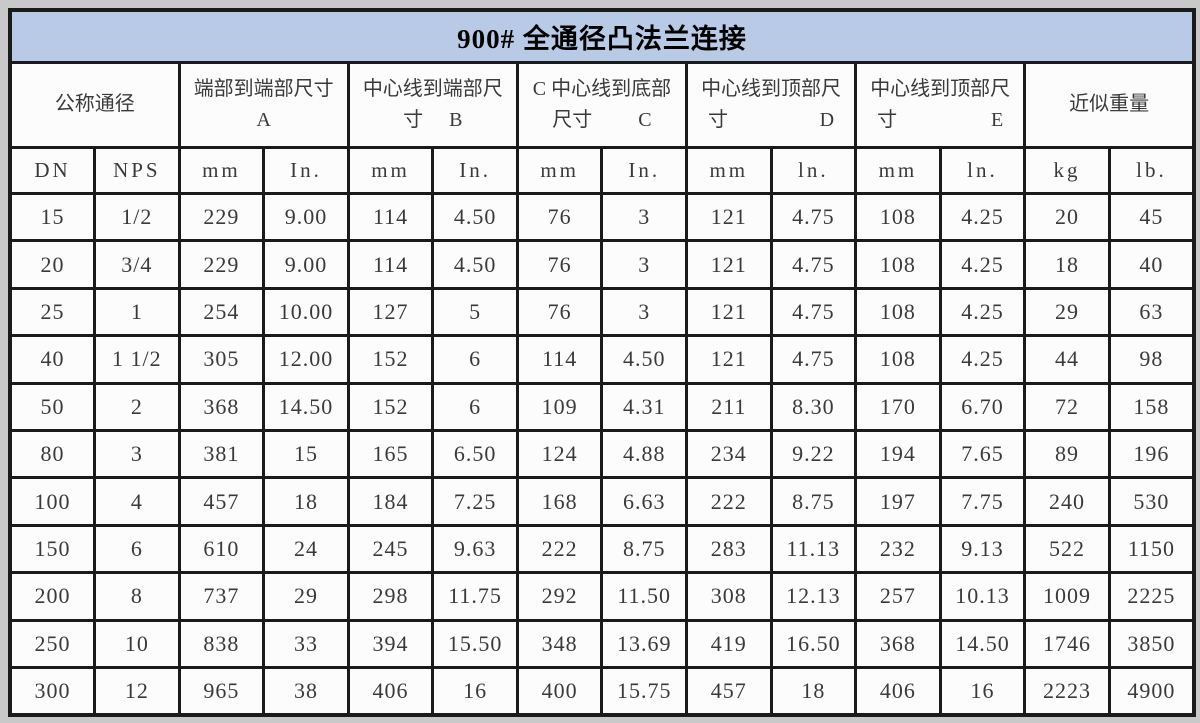  I want to click on table-cell: 11.75, so click(475, 596).